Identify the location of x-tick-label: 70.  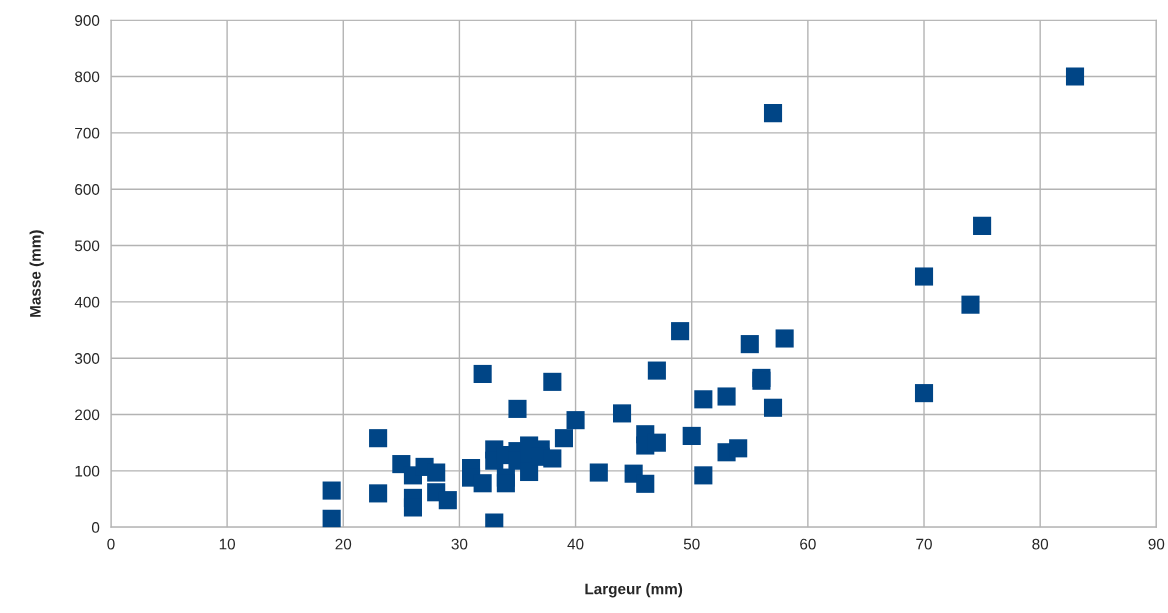
(924, 544).